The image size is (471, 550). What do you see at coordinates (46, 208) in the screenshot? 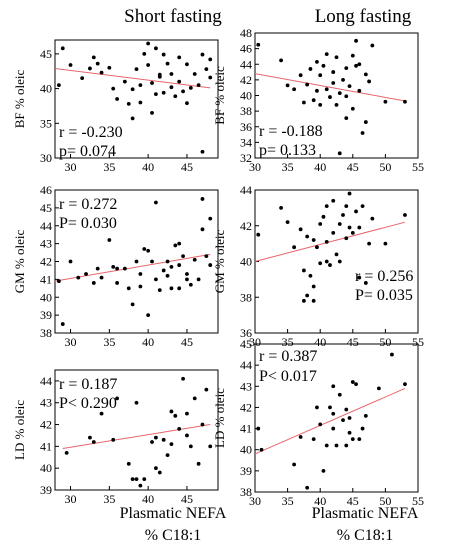
I see `y-tick-label: 45` at bounding box center [46, 208].